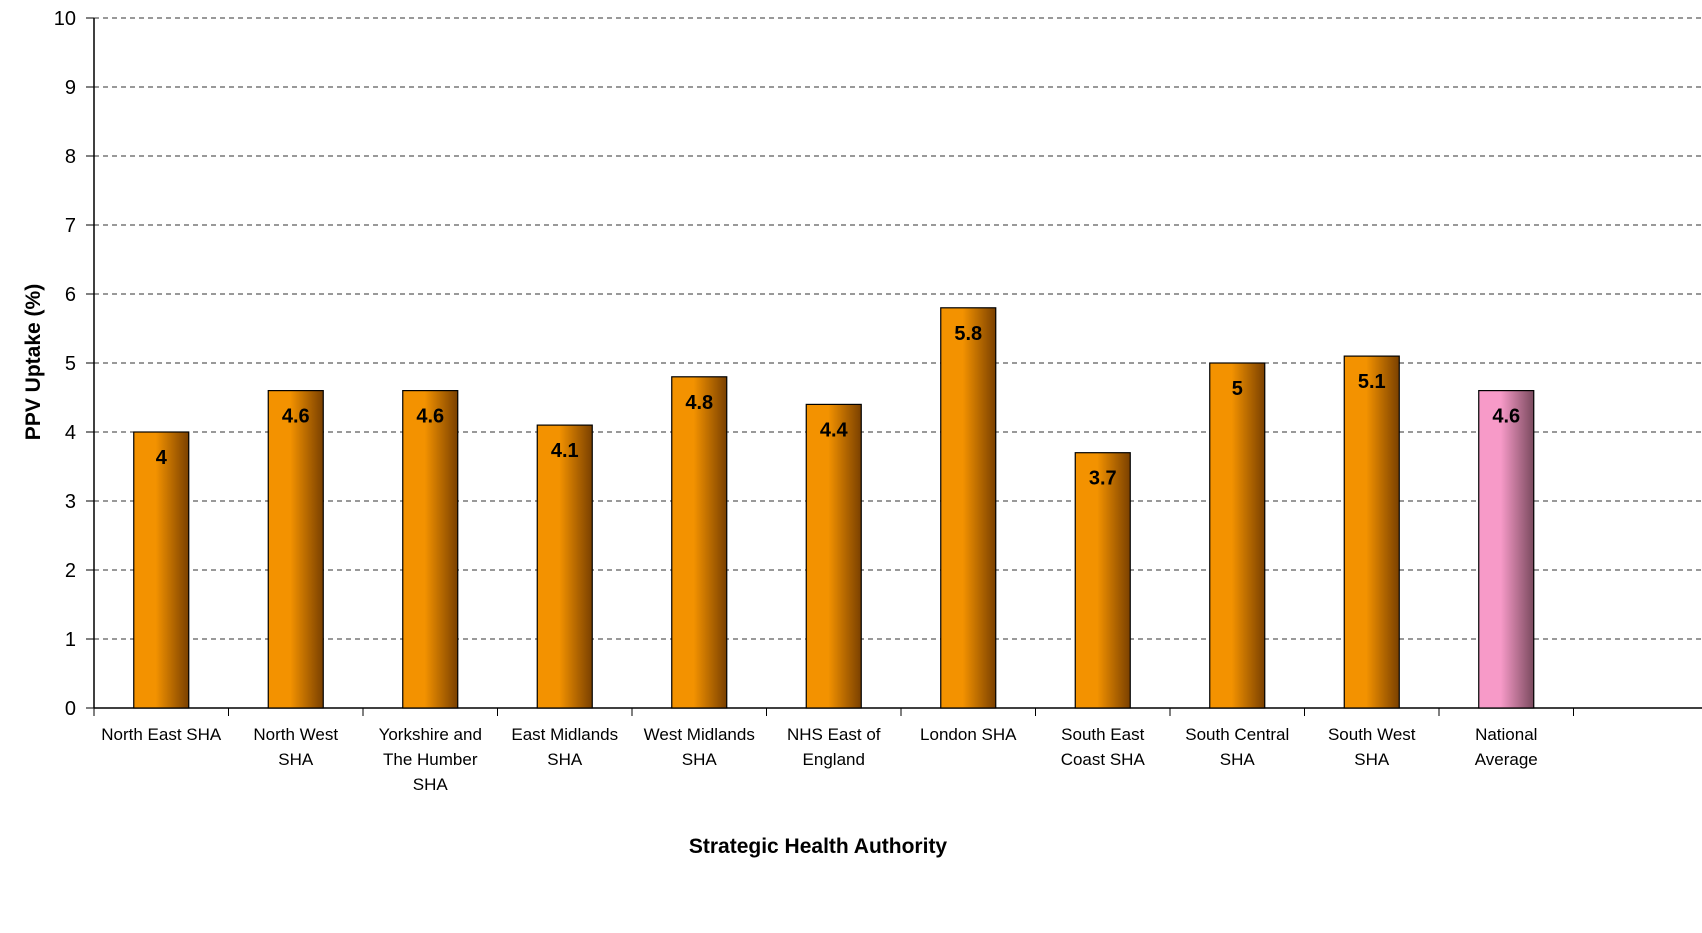  I want to click on y-axis-title: PPV Uptake (%), so click(33, 362).